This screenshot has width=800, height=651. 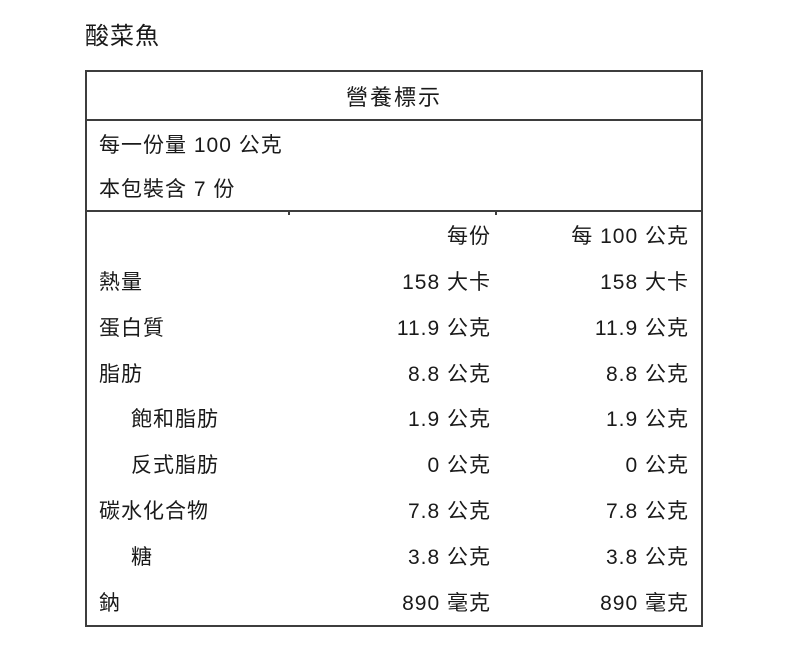 I want to click on nutrient-value-per-100g: 8.8 公克, so click(x=647, y=374).